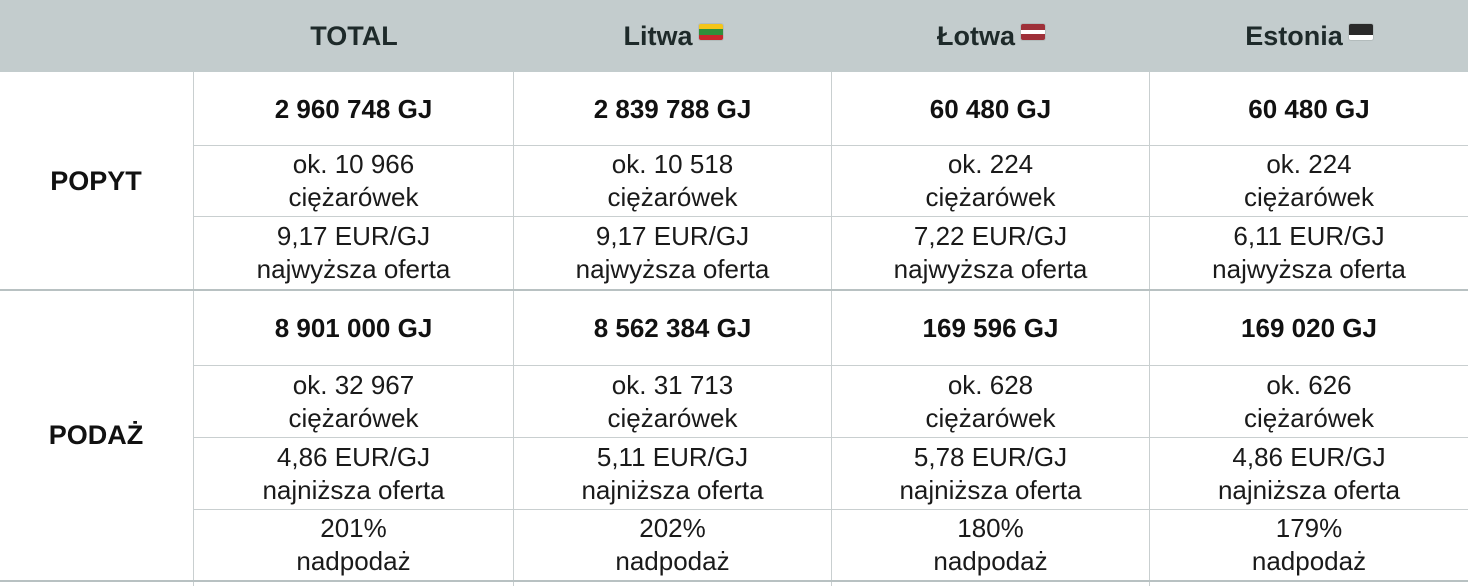 Image resolution: width=1468 pixels, height=586 pixels. Describe the element at coordinates (990, 545) in the screenshot. I see `podaz-surplus-lotwa: 180% nadpodaż` at that location.